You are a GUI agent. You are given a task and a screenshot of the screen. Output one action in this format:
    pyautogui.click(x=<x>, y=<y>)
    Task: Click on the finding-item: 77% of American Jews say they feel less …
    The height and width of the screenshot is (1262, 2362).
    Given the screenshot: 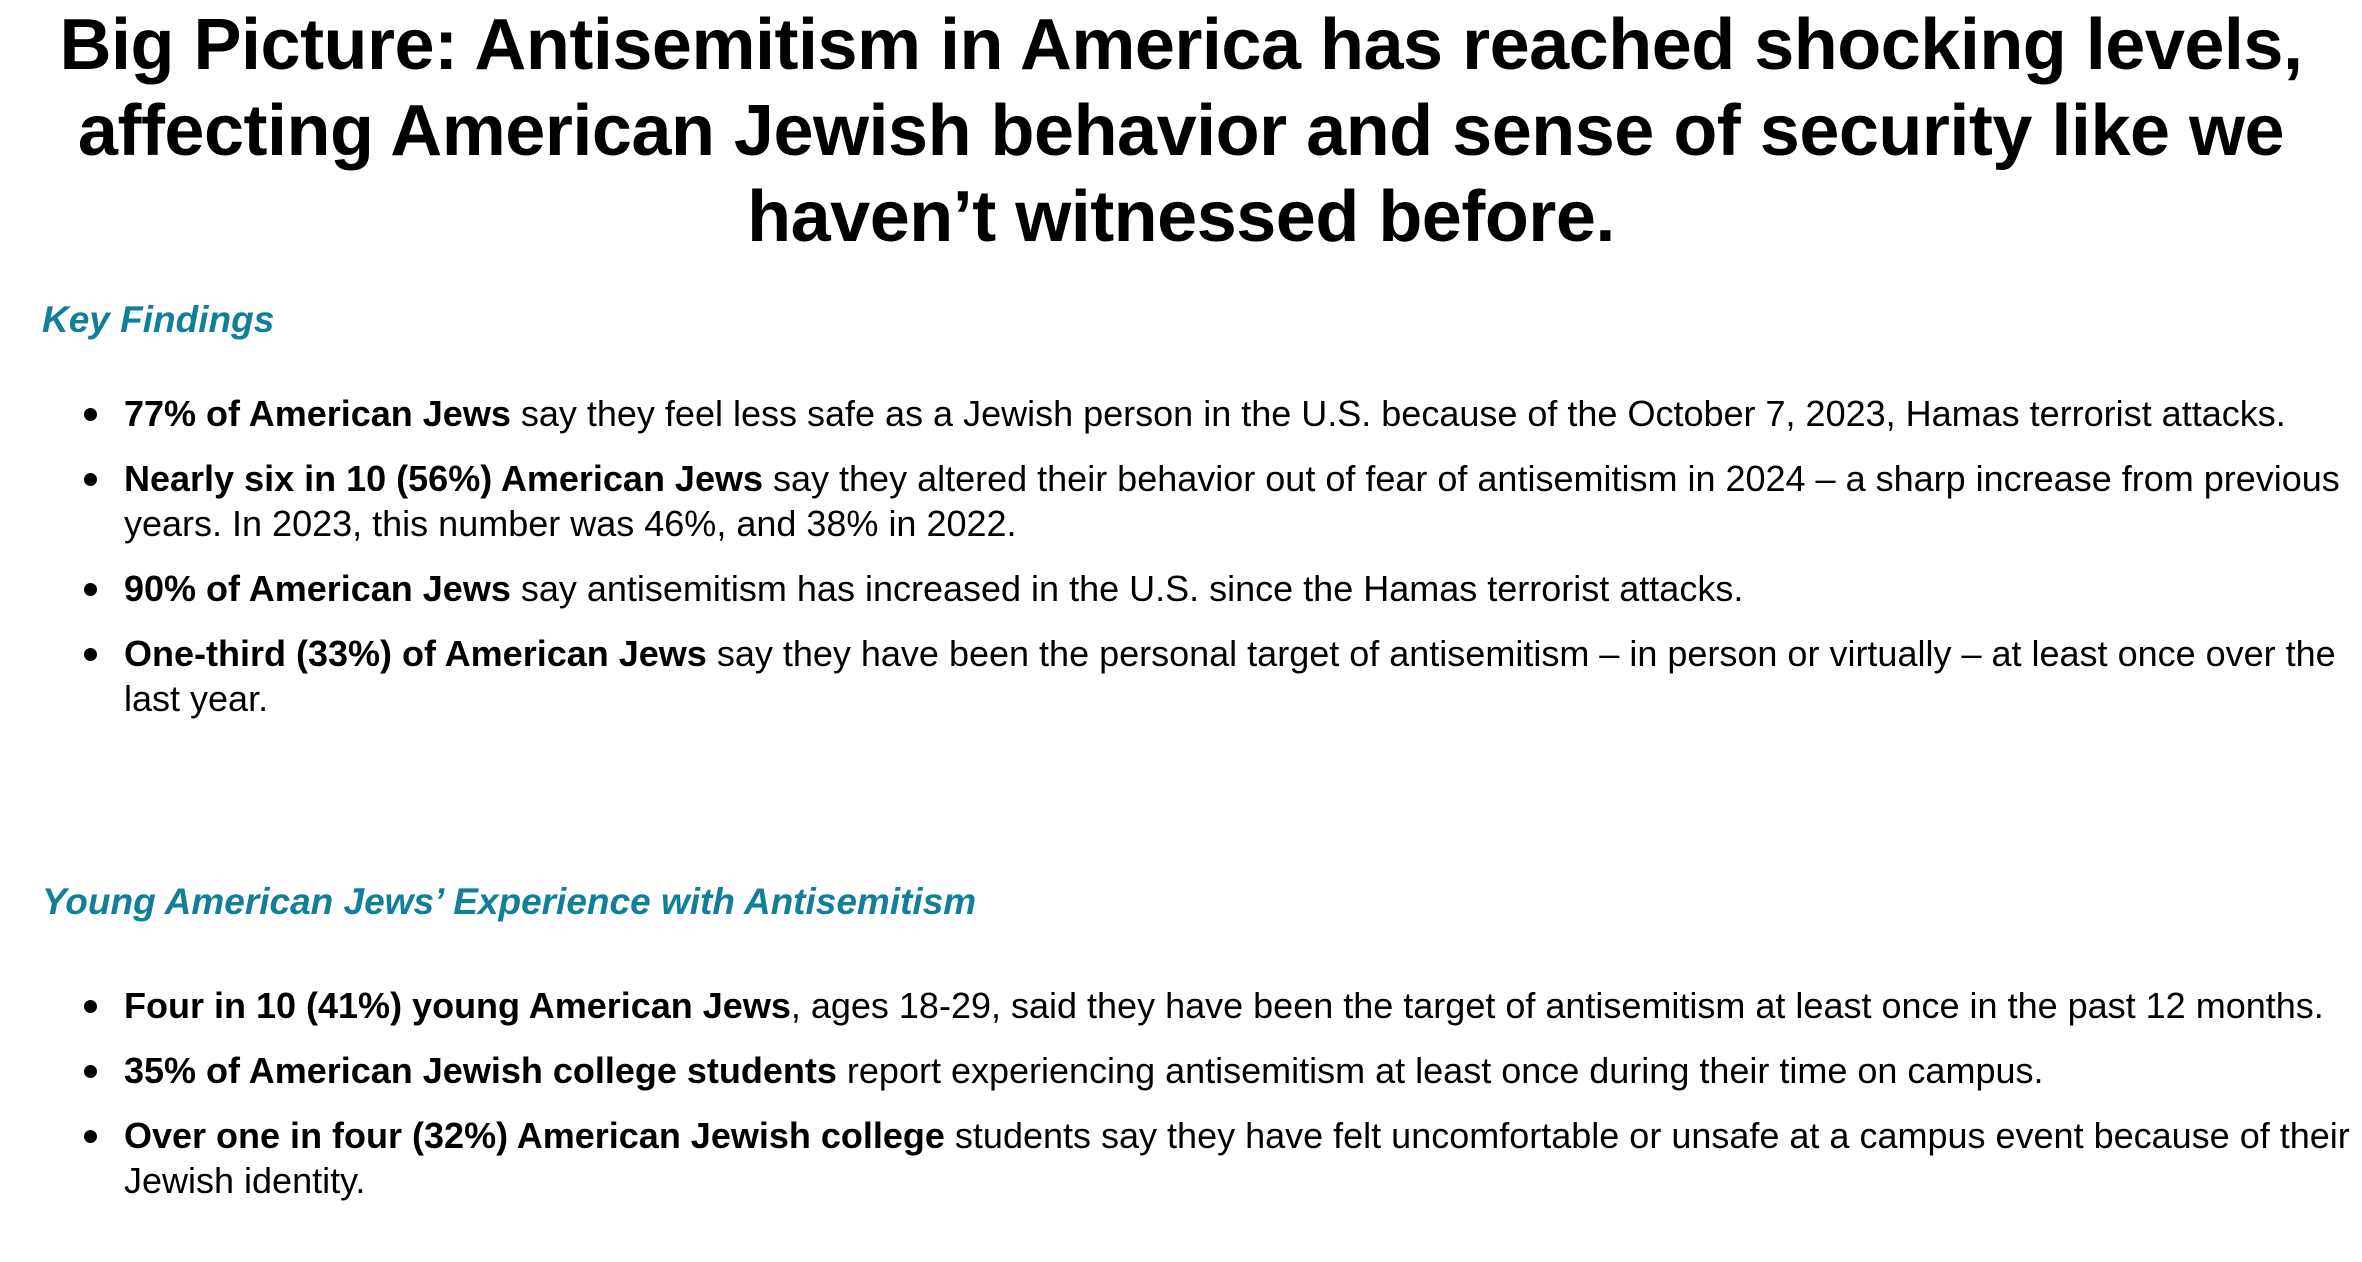 What is the action you would take?
    pyautogui.click(x=1215, y=413)
    